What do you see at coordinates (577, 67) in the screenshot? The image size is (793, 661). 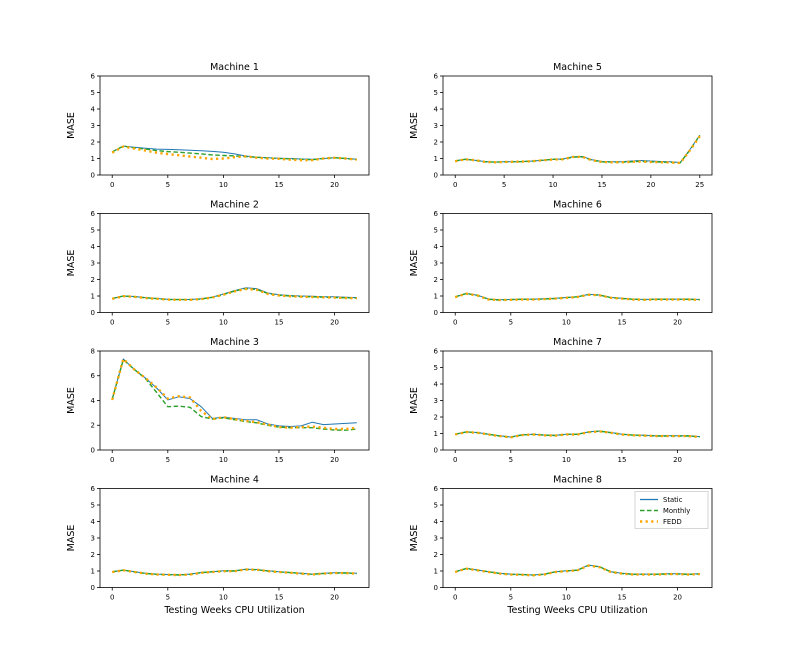 I see `subplot-title: Machine 5` at bounding box center [577, 67].